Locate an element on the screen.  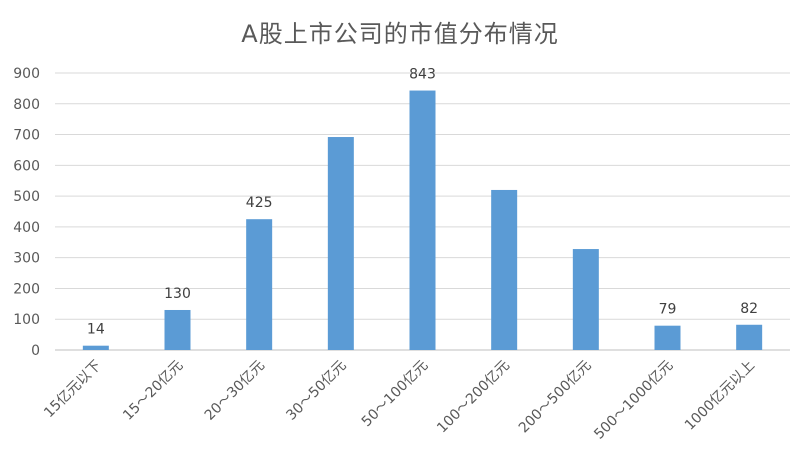
y-axis-ticks: 0 100 200 300 400 500 600 700 800 900 is located at coordinates (26, 212).